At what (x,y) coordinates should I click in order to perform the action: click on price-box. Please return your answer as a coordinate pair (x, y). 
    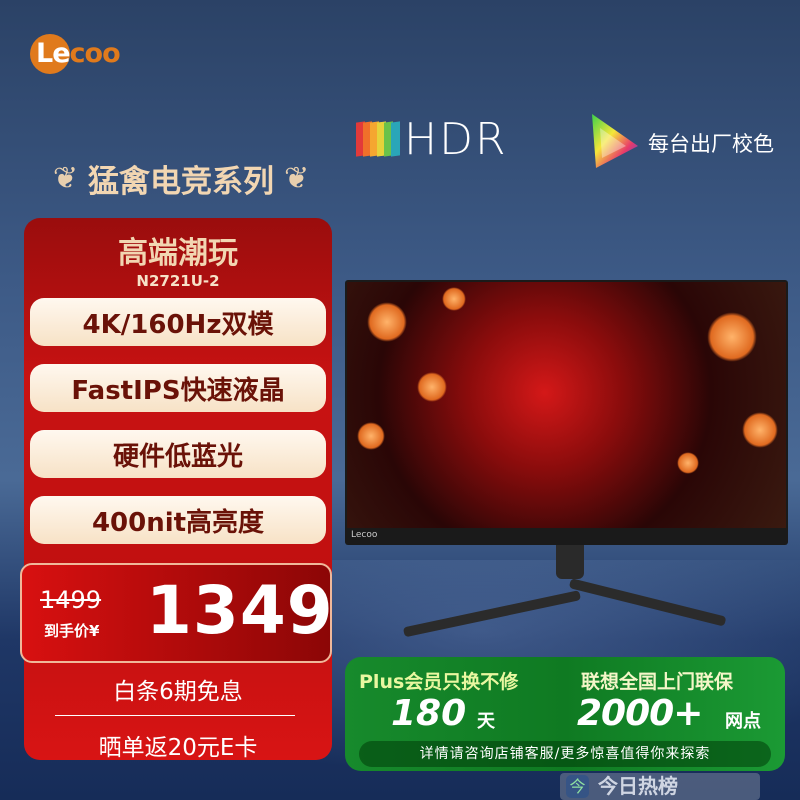
    Looking at the image, I should click on (176, 613).